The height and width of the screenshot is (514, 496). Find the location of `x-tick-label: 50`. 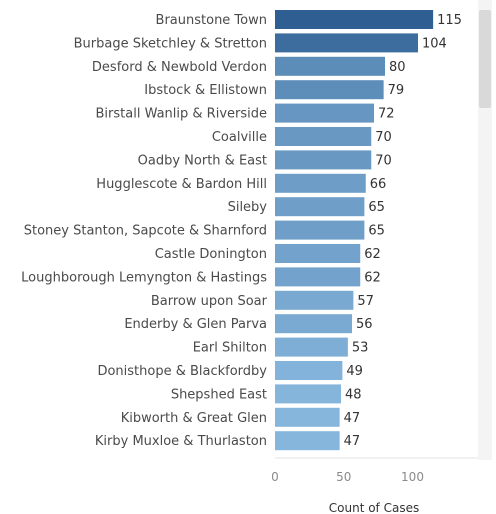

x-tick-label: 50 is located at coordinates (343, 477).